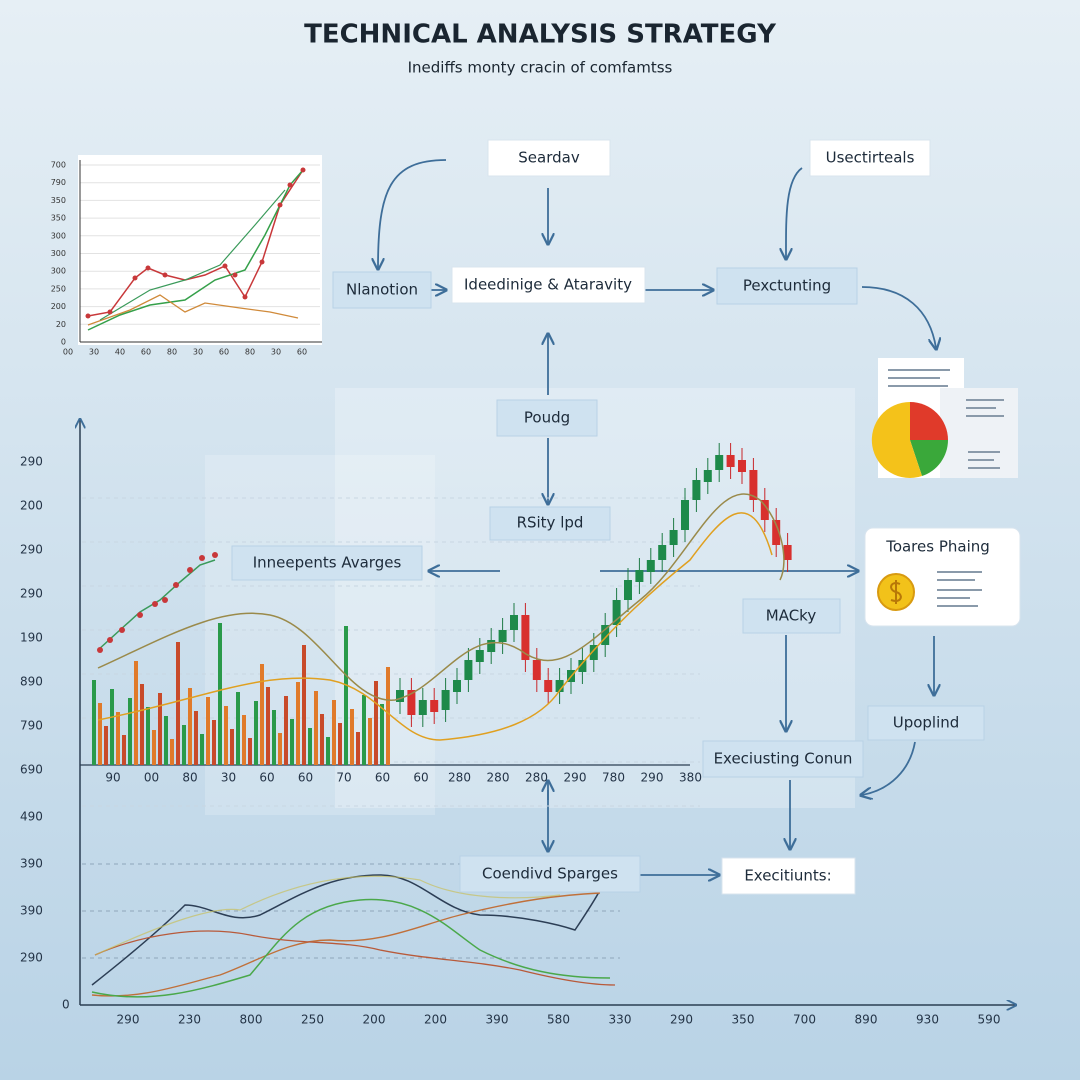 Image resolution: width=1080 pixels, height=1084 pixels. I want to click on x-tick-label: 330, so click(620, 1020).